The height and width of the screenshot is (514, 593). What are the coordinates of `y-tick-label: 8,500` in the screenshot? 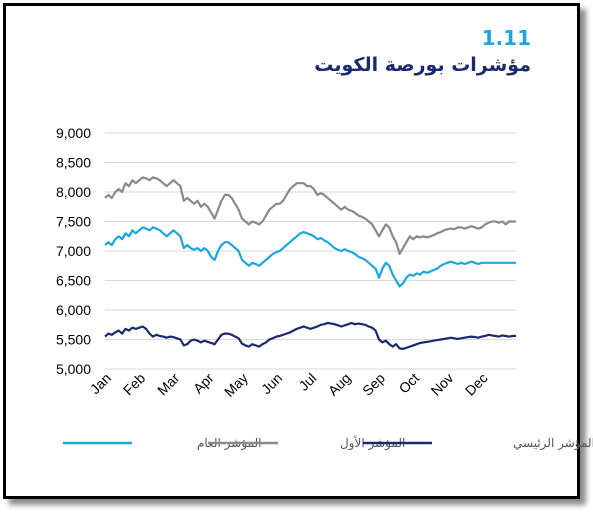 It's located at (73, 163).